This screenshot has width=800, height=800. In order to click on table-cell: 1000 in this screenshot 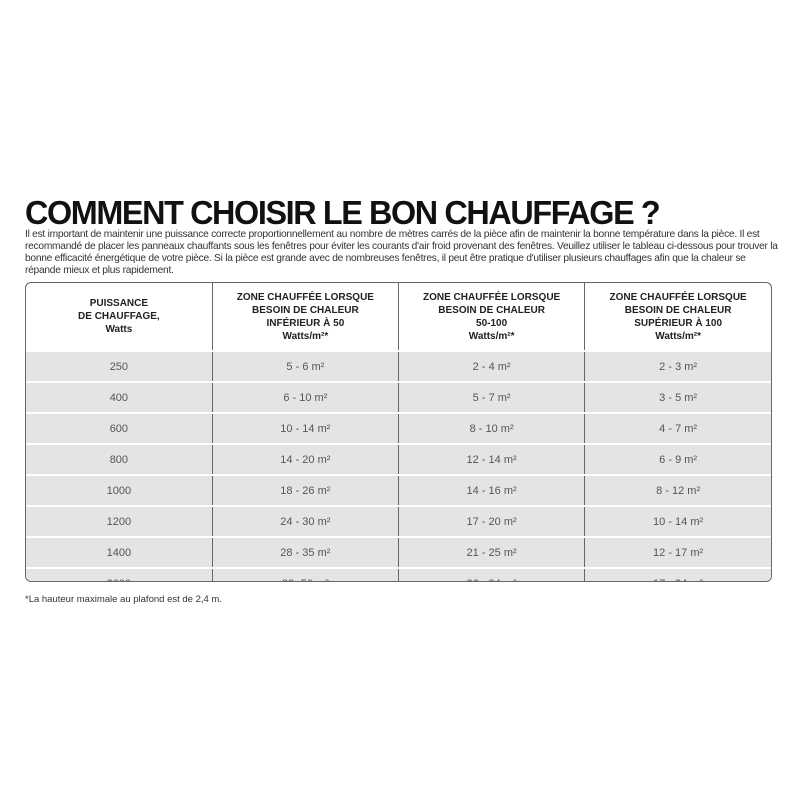, I will do `click(119, 490)`.